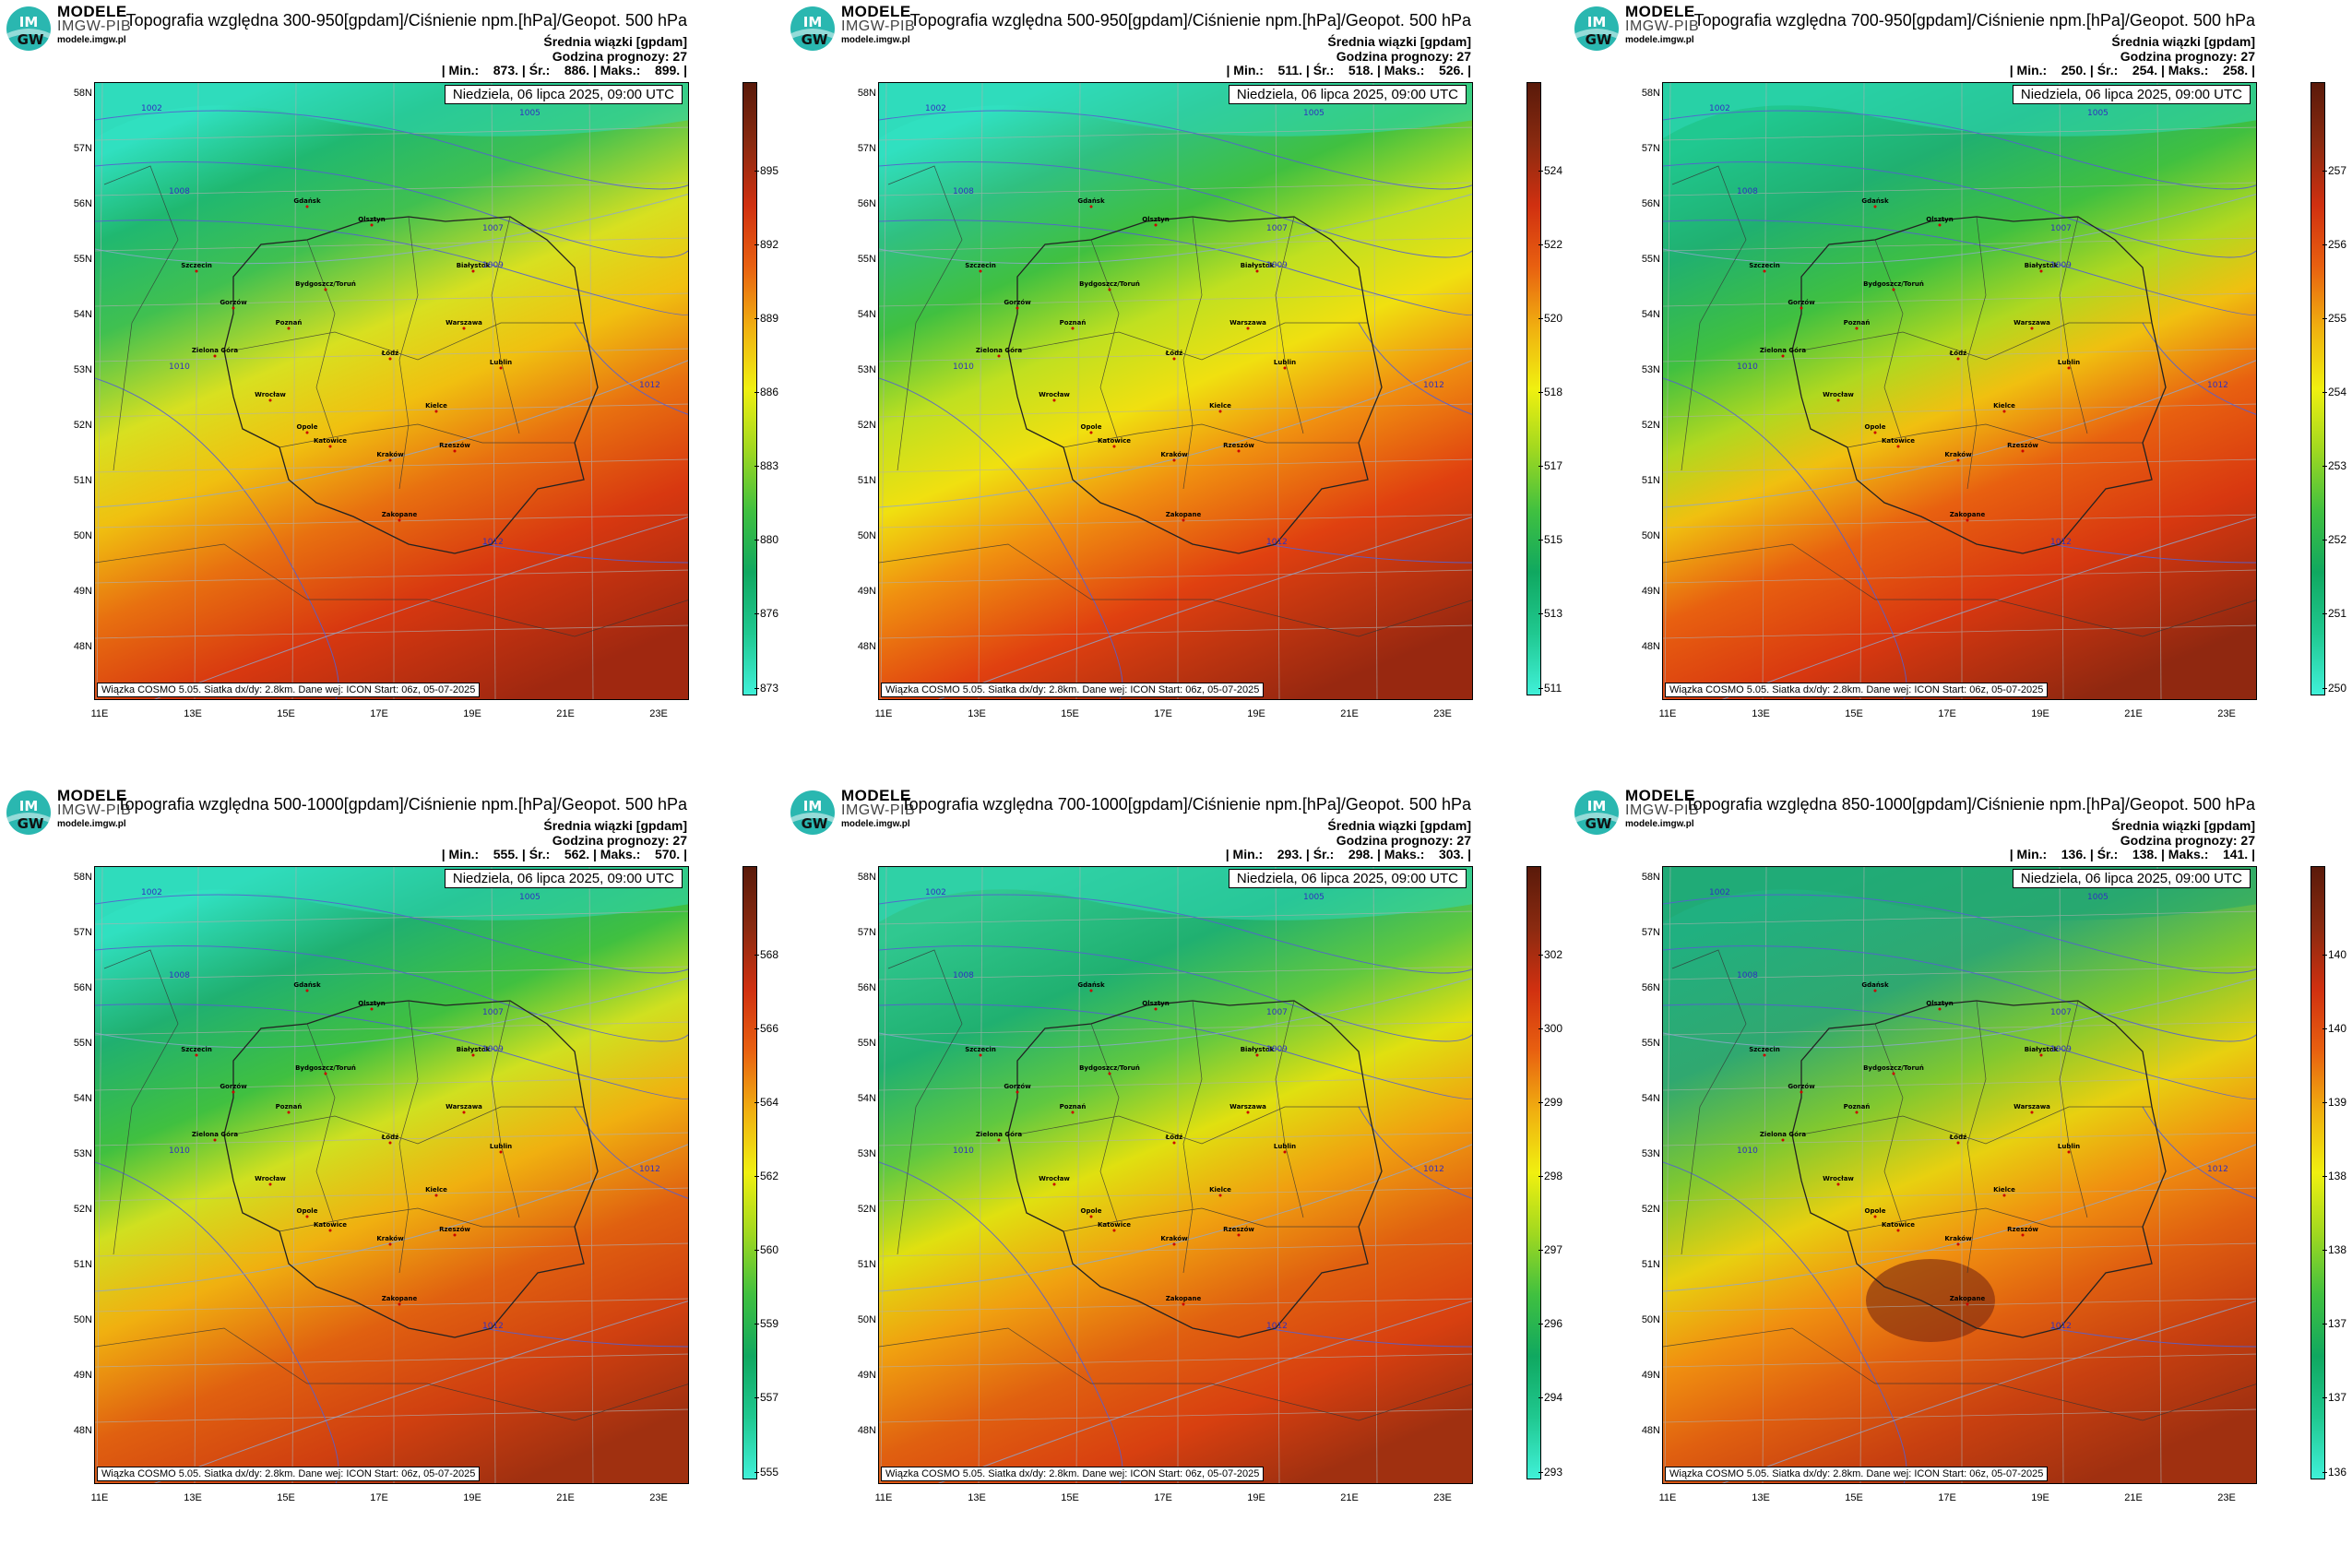 This screenshot has width=2352, height=1568. I want to click on lat-label: 48N, so click(1650, 1430).